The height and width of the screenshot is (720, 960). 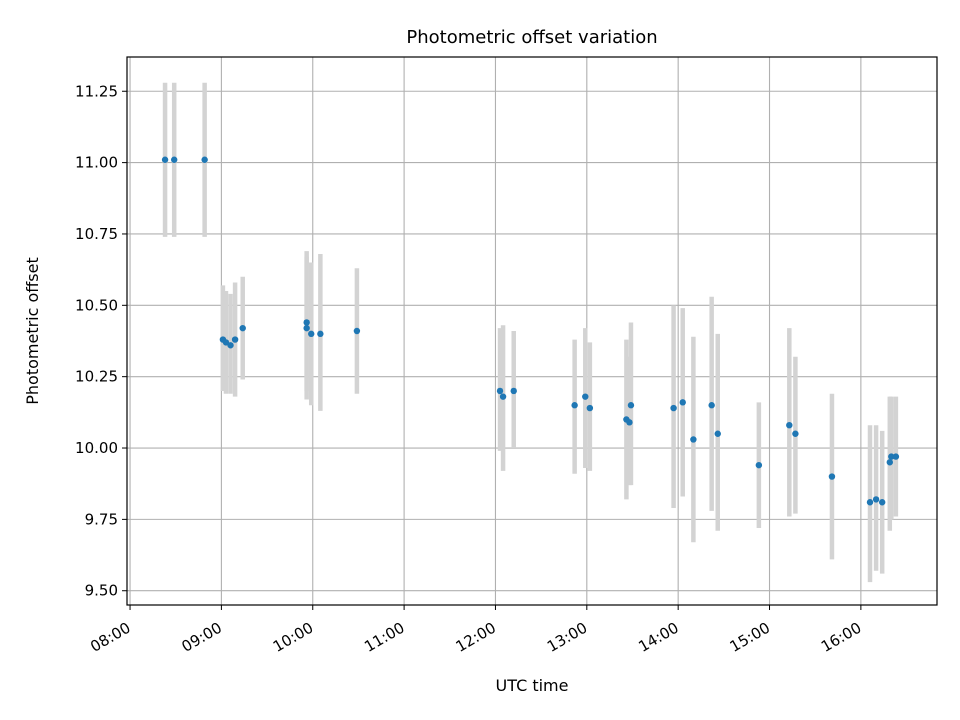 What do you see at coordinates (96, 91) in the screenshot?
I see `y-tick-label: 11.25` at bounding box center [96, 91].